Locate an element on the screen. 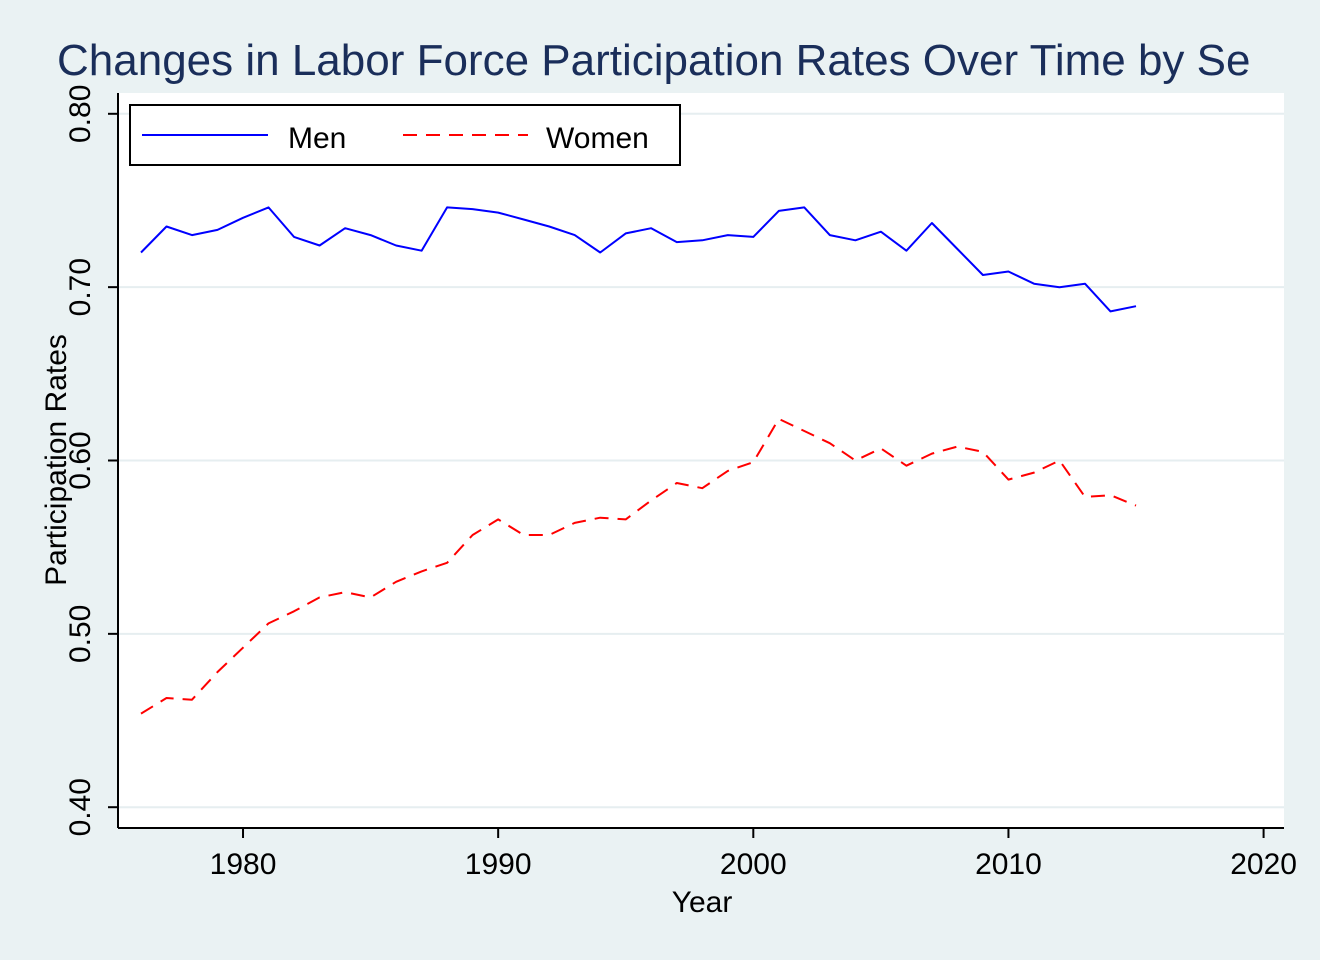 The image size is (1320, 960). x-tick-label-0: 1980 is located at coordinates (243, 864).